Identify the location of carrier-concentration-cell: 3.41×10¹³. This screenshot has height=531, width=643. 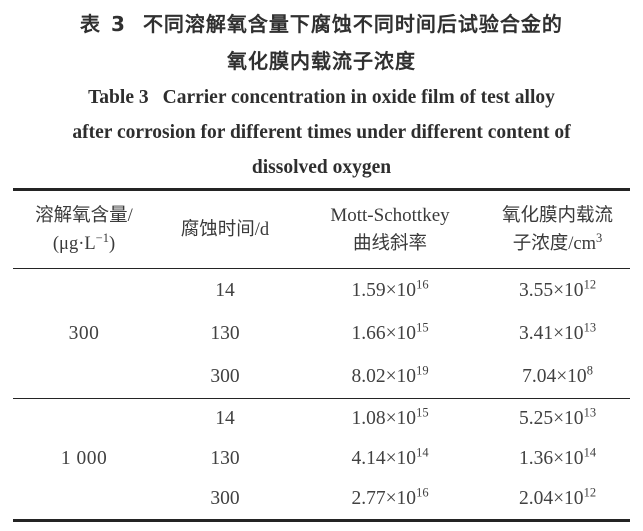
(557, 332).